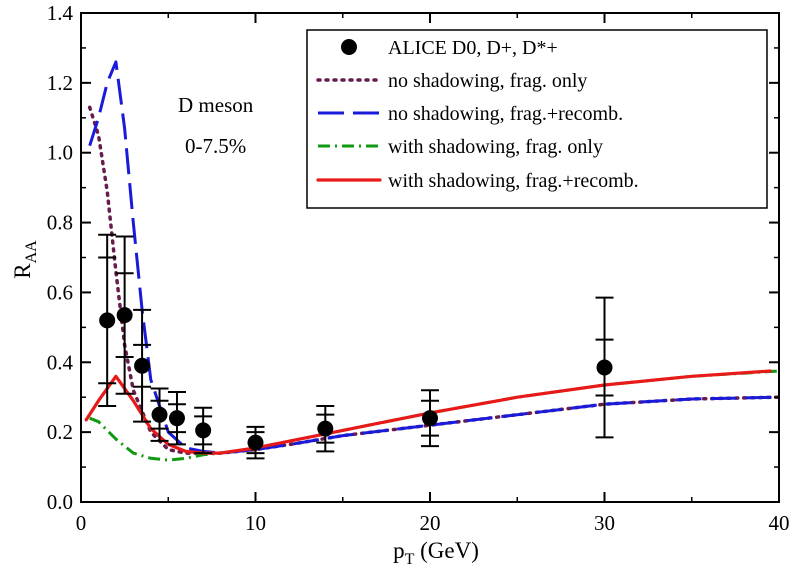 Image resolution: width=797 pixels, height=569 pixels. Describe the element at coordinates (473, 48) in the screenshot. I see `legend-label-points: ALICE D0, D+, D*+` at that location.